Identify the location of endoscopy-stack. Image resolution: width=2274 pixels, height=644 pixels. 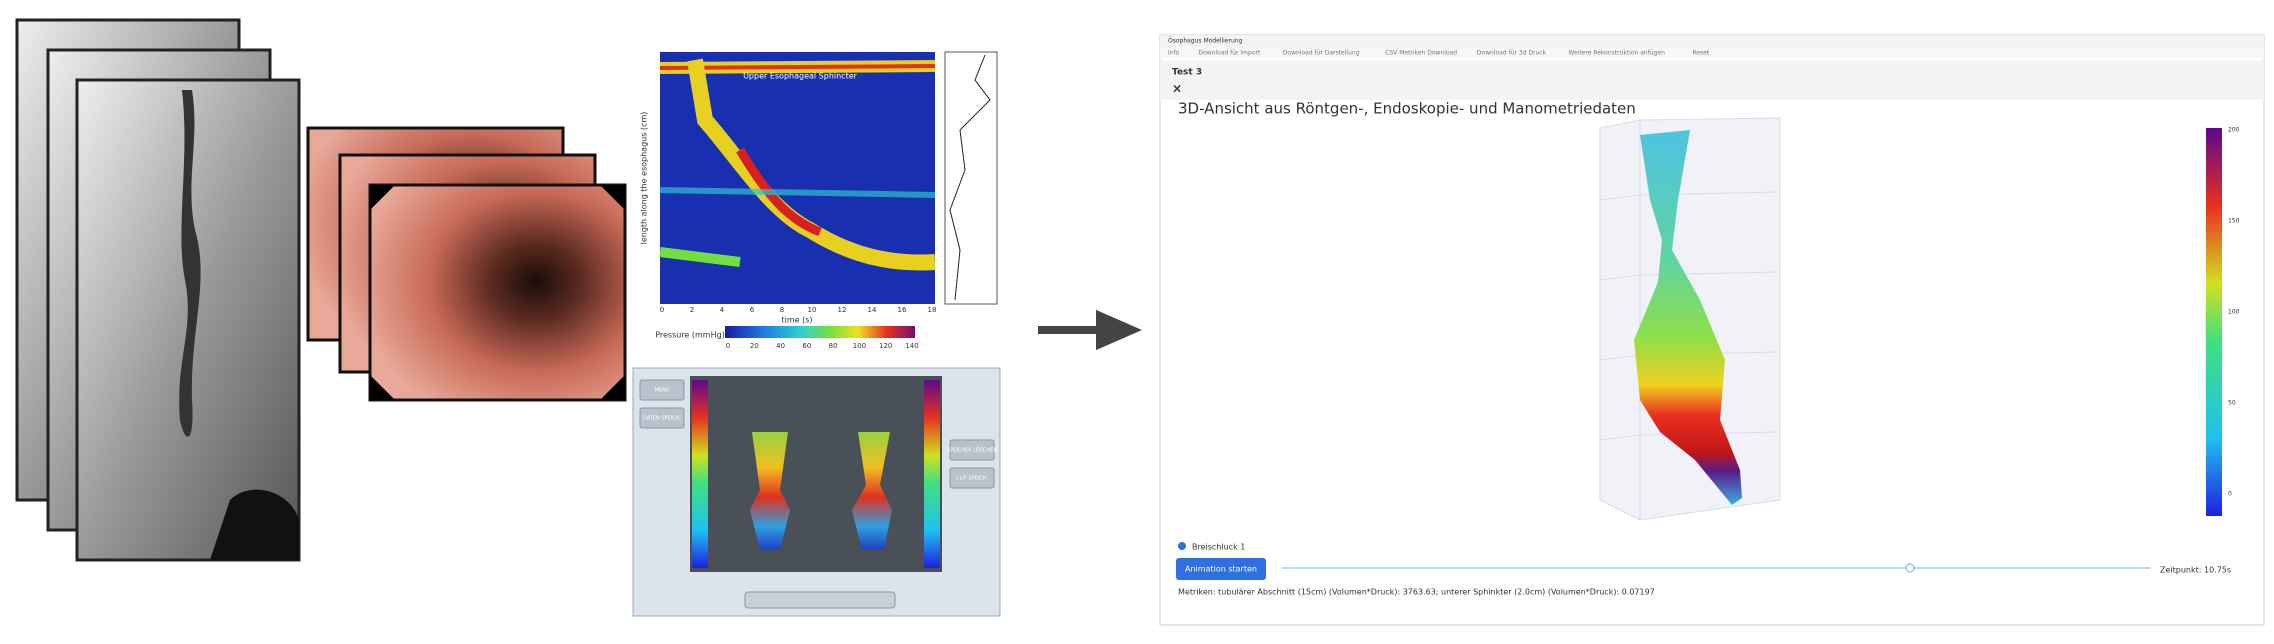
(466, 264).